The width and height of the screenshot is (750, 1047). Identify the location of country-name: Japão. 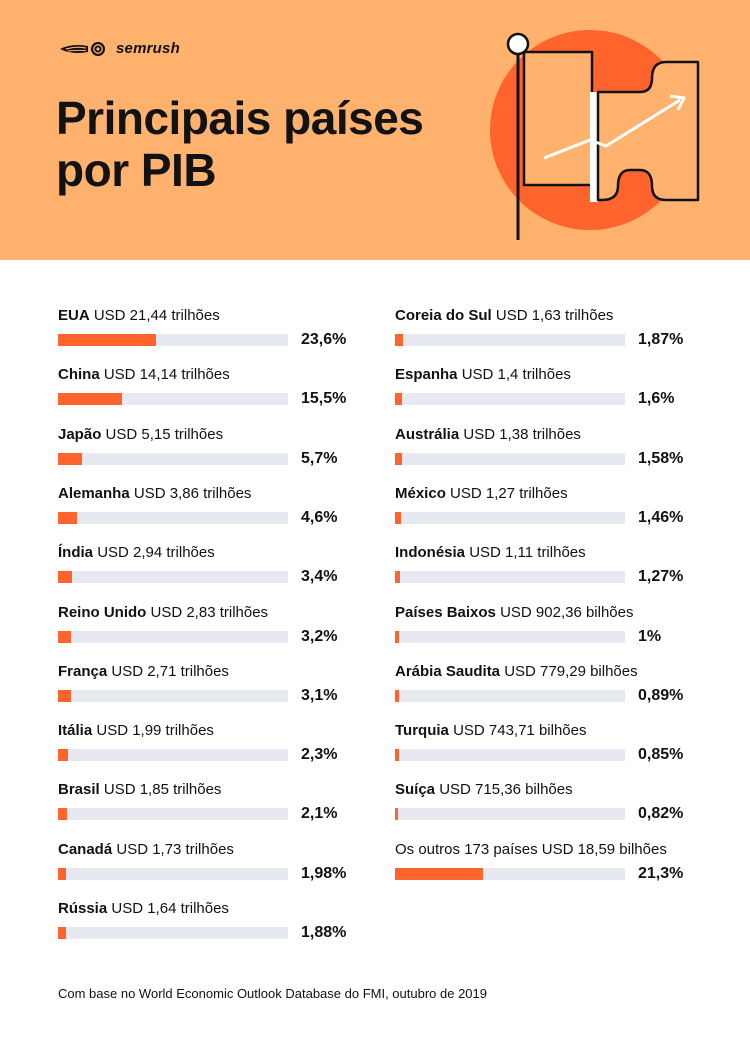
(80, 434).